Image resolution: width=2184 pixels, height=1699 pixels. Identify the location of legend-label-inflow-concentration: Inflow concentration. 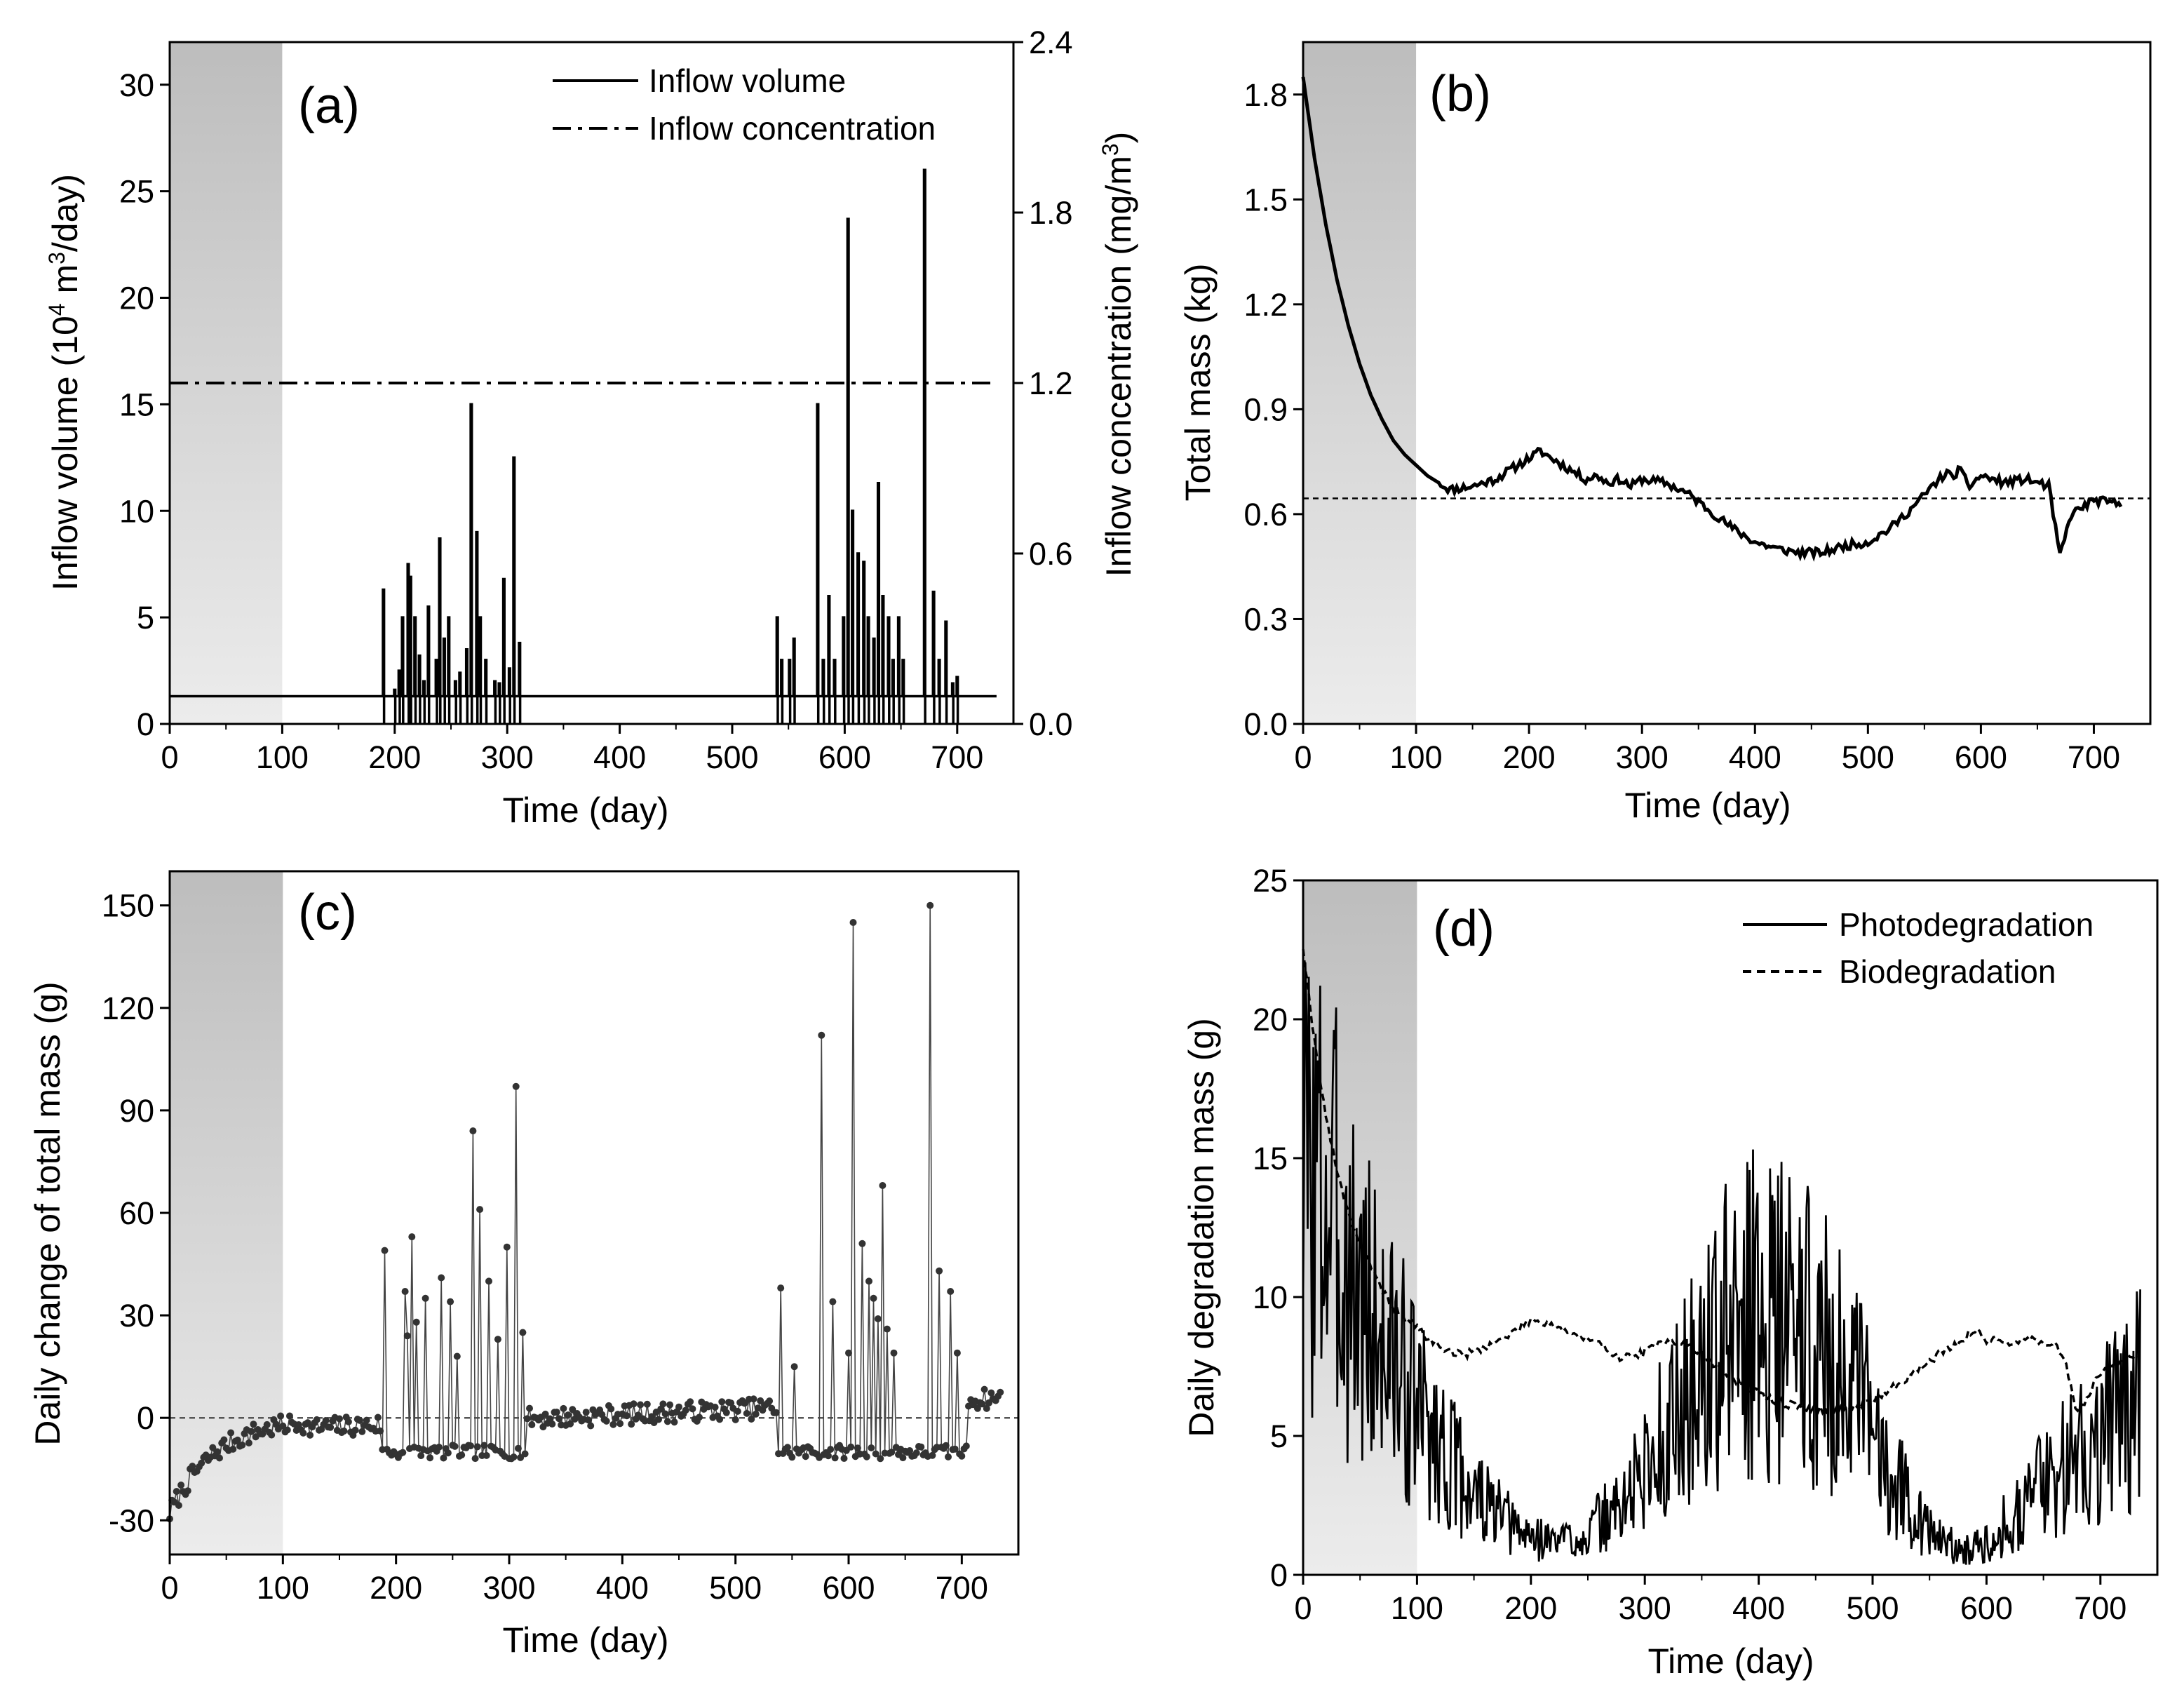
(792, 128).